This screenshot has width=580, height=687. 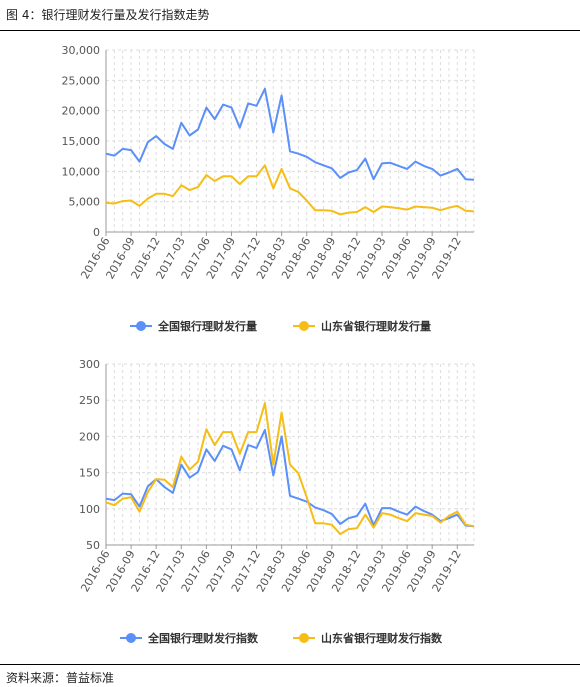 I want to click on y-tick-label: 100, so click(x=89, y=509).